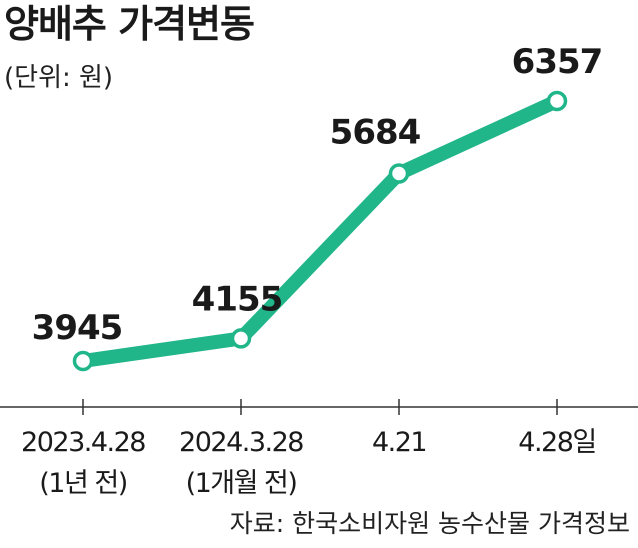 The height and width of the screenshot is (548, 638). I want to click on x-tick-label: 2024.3.28, so click(241, 442).